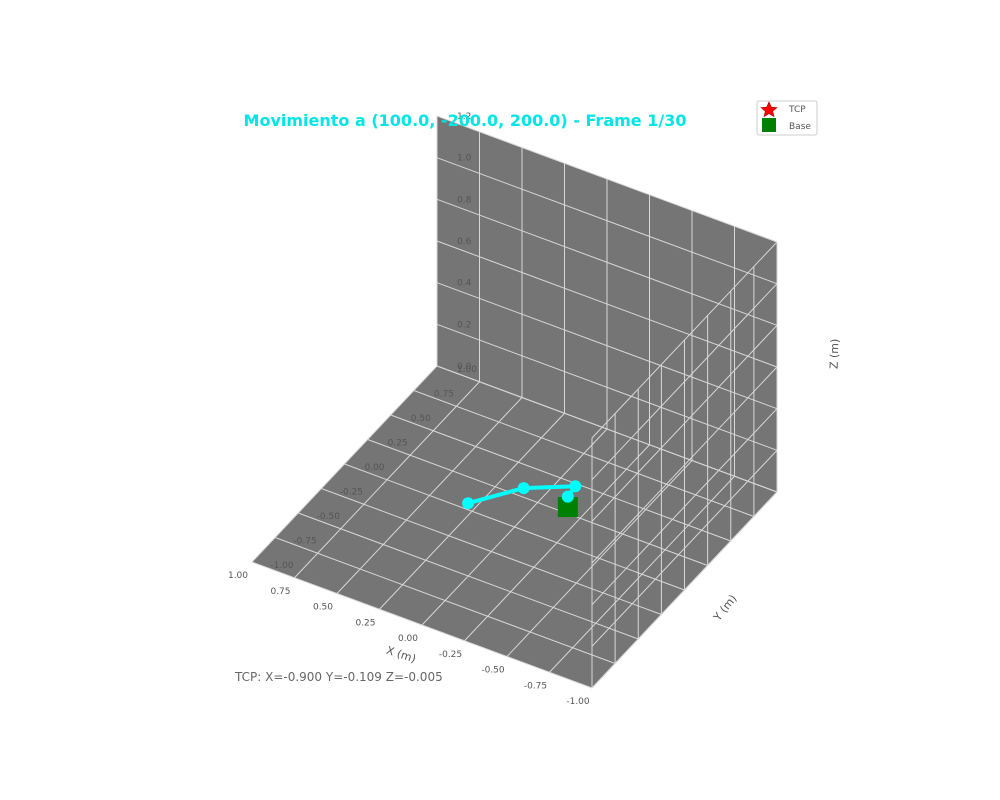  Describe the element at coordinates (351, 493) in the screenshot. I see `y-tick-label: -0.25` at that location.